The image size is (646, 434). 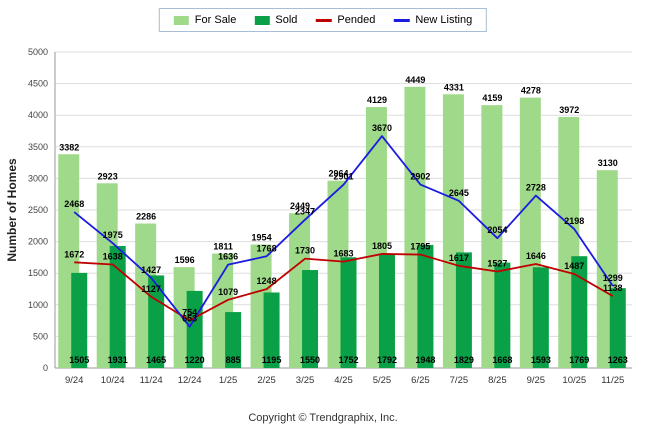 What do you see at coordinates (382, 246) in the screenshot?
I see `label-pended: 1805` at bounding box center [382, 246].